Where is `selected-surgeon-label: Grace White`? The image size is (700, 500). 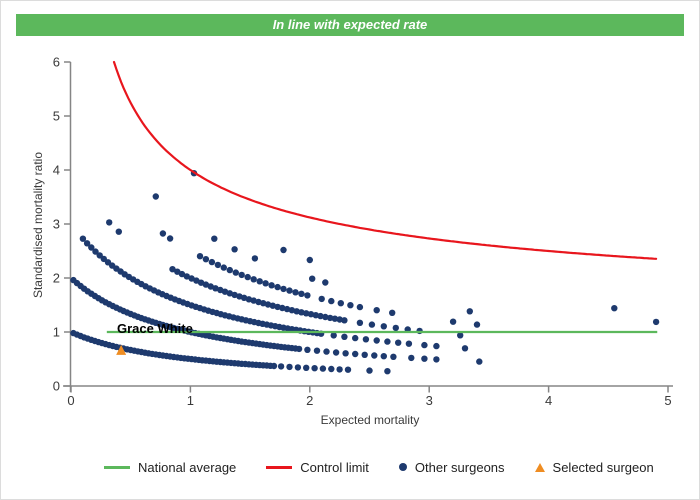
selected-surgeon-label: Grace White is located at coordinates (155, 328).